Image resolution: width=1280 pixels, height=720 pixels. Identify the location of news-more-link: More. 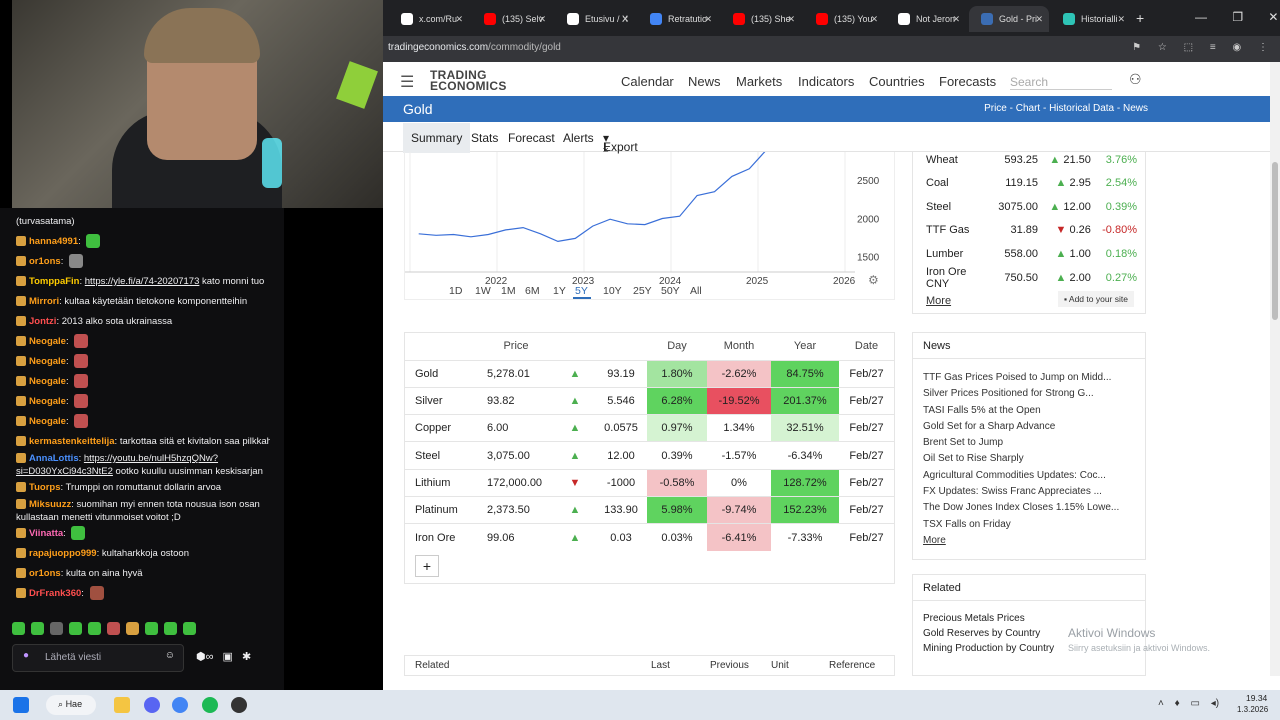
(934, 540).